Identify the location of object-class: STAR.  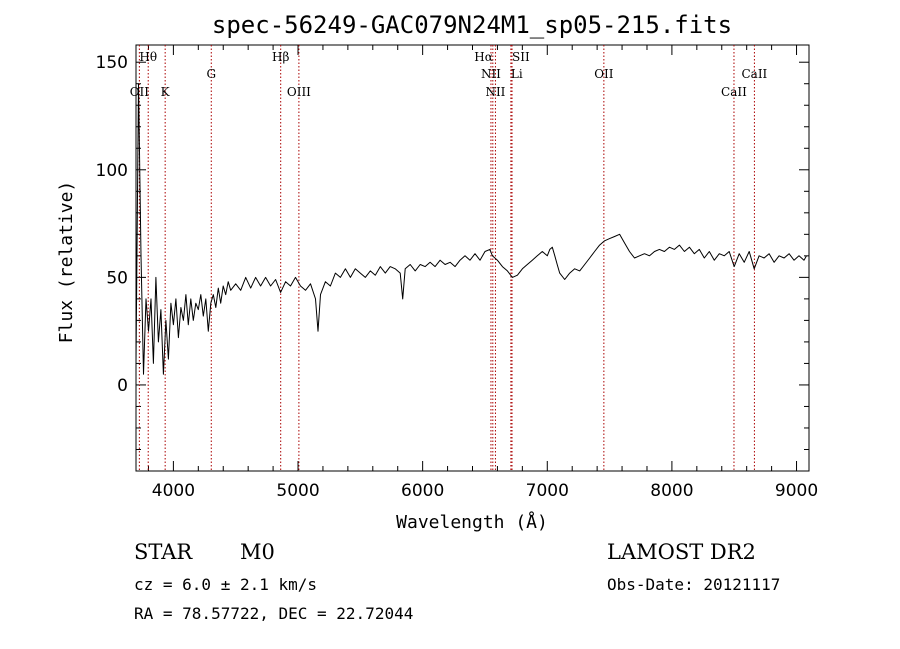
(163, 552).